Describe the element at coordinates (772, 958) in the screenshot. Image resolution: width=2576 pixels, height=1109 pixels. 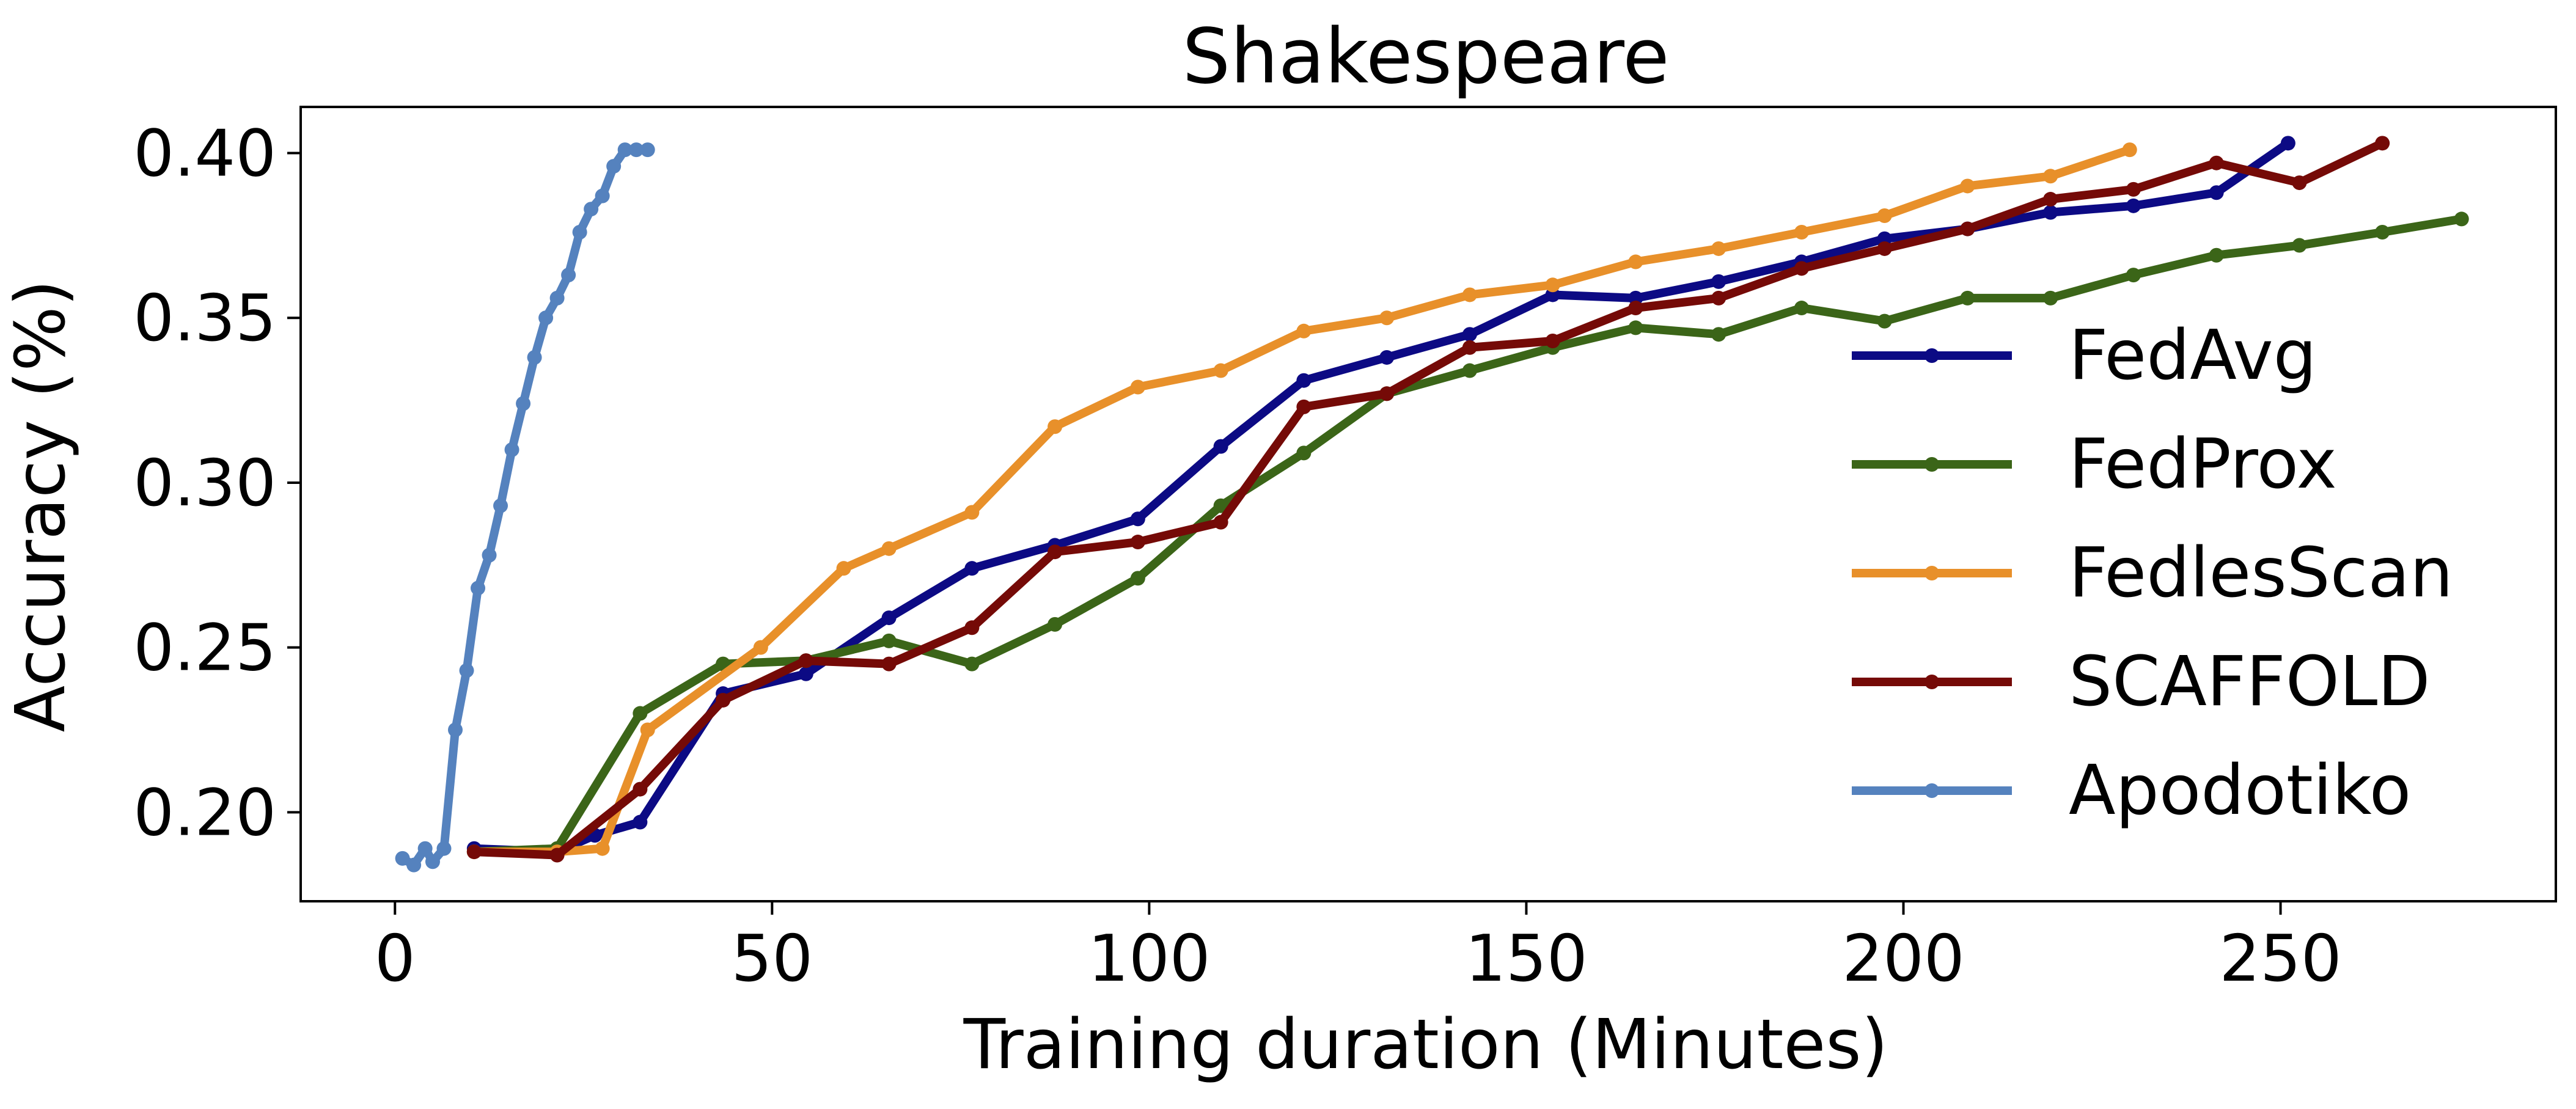
I see `x-tick-label: 50` at that location.